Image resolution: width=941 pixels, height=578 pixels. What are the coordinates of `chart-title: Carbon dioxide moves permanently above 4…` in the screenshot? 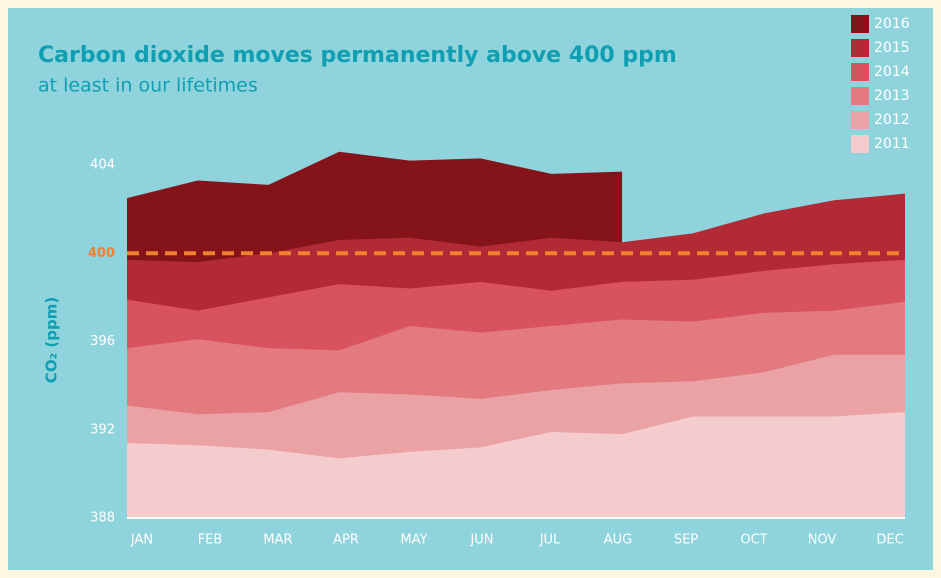 It's located at (357, 55).